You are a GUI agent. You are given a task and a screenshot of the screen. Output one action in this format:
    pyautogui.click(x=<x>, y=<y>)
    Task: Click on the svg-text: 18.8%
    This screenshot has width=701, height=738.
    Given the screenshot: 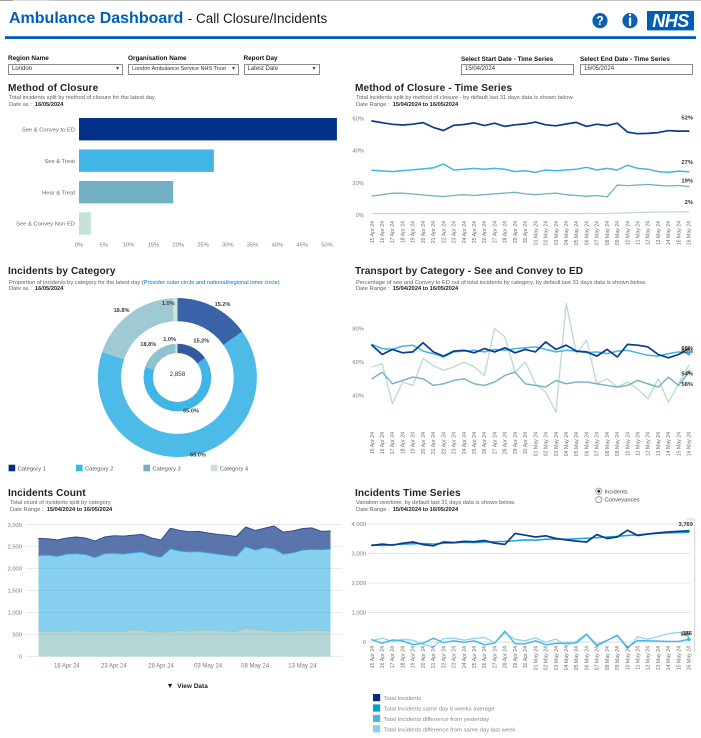 What is the action you would take?
    pyautogui.click(x=122, y=311)
    